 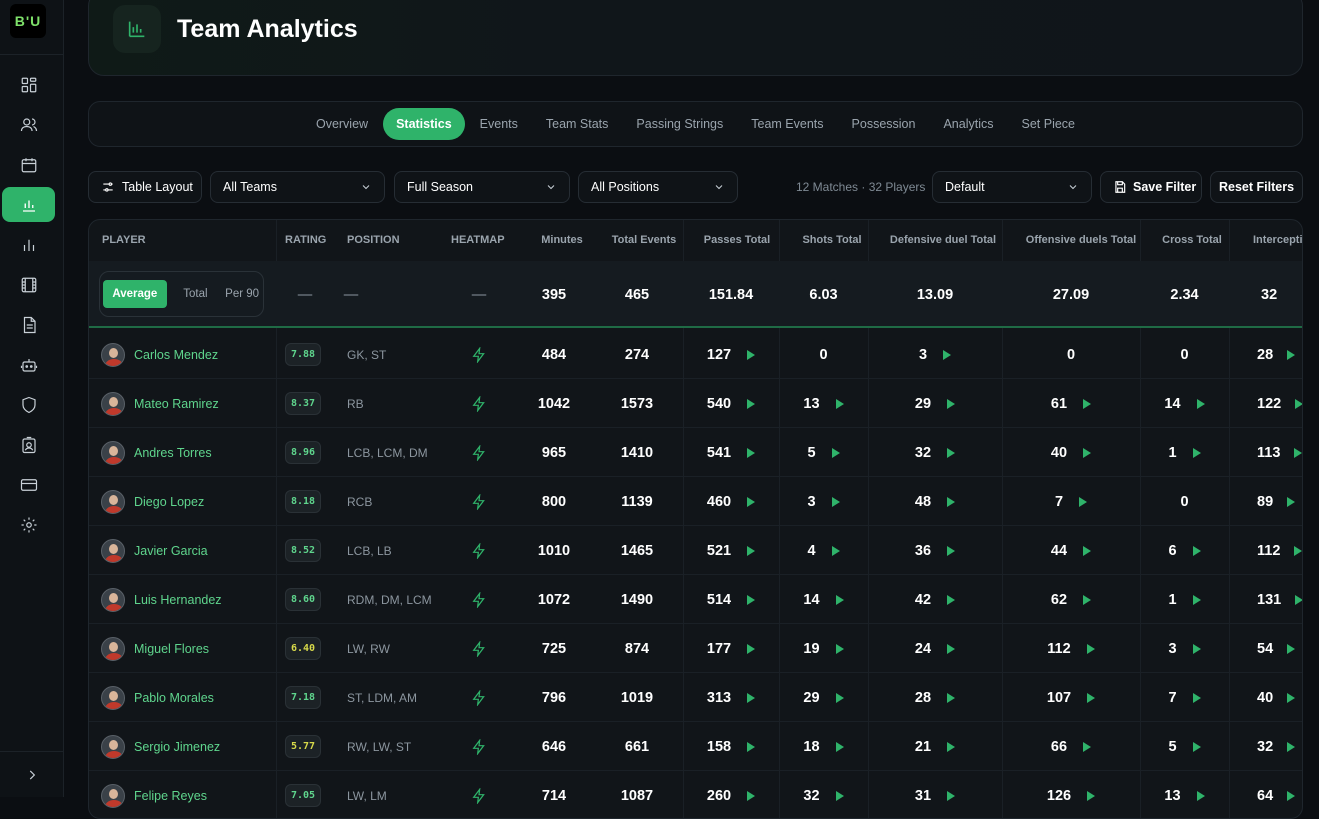 What do you see at coordinates (562, 240) in the screenshot?
I see `col-header-minutes: Minutes` at bounding box center [562, 240].